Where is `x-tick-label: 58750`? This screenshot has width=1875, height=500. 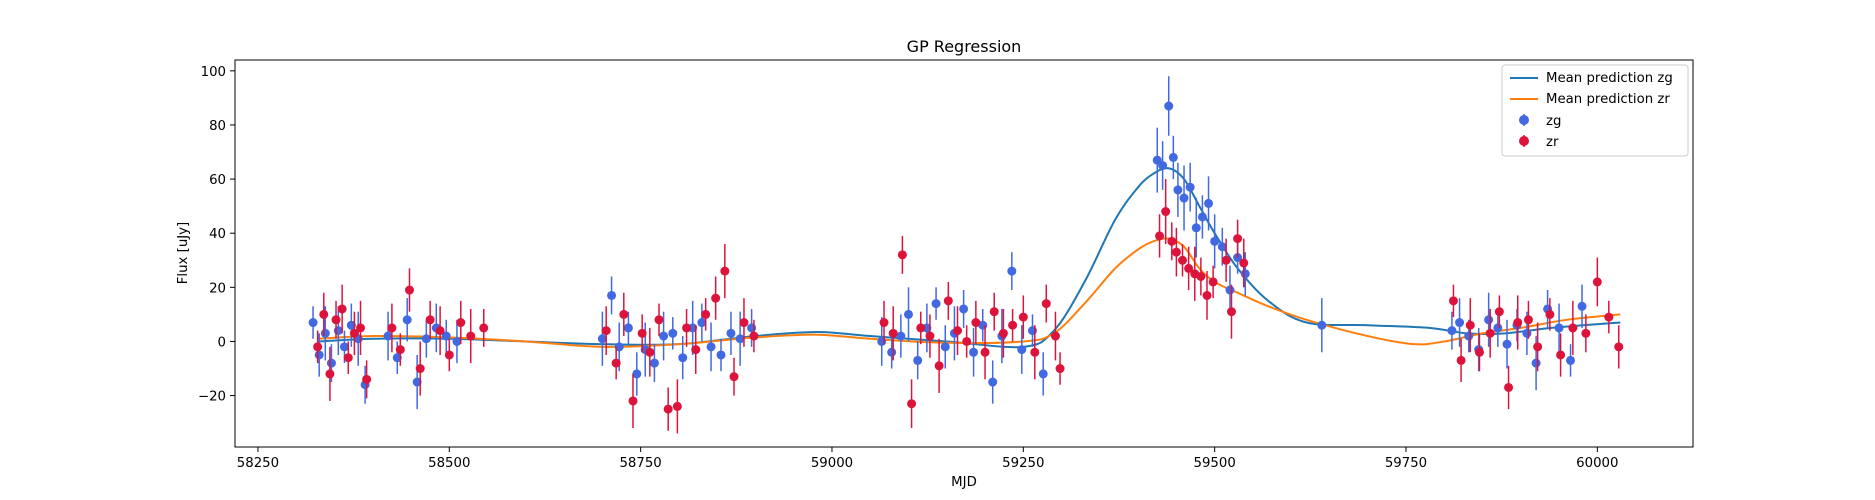 x-tick-label: 58750 is located at coordinates (640, 463).